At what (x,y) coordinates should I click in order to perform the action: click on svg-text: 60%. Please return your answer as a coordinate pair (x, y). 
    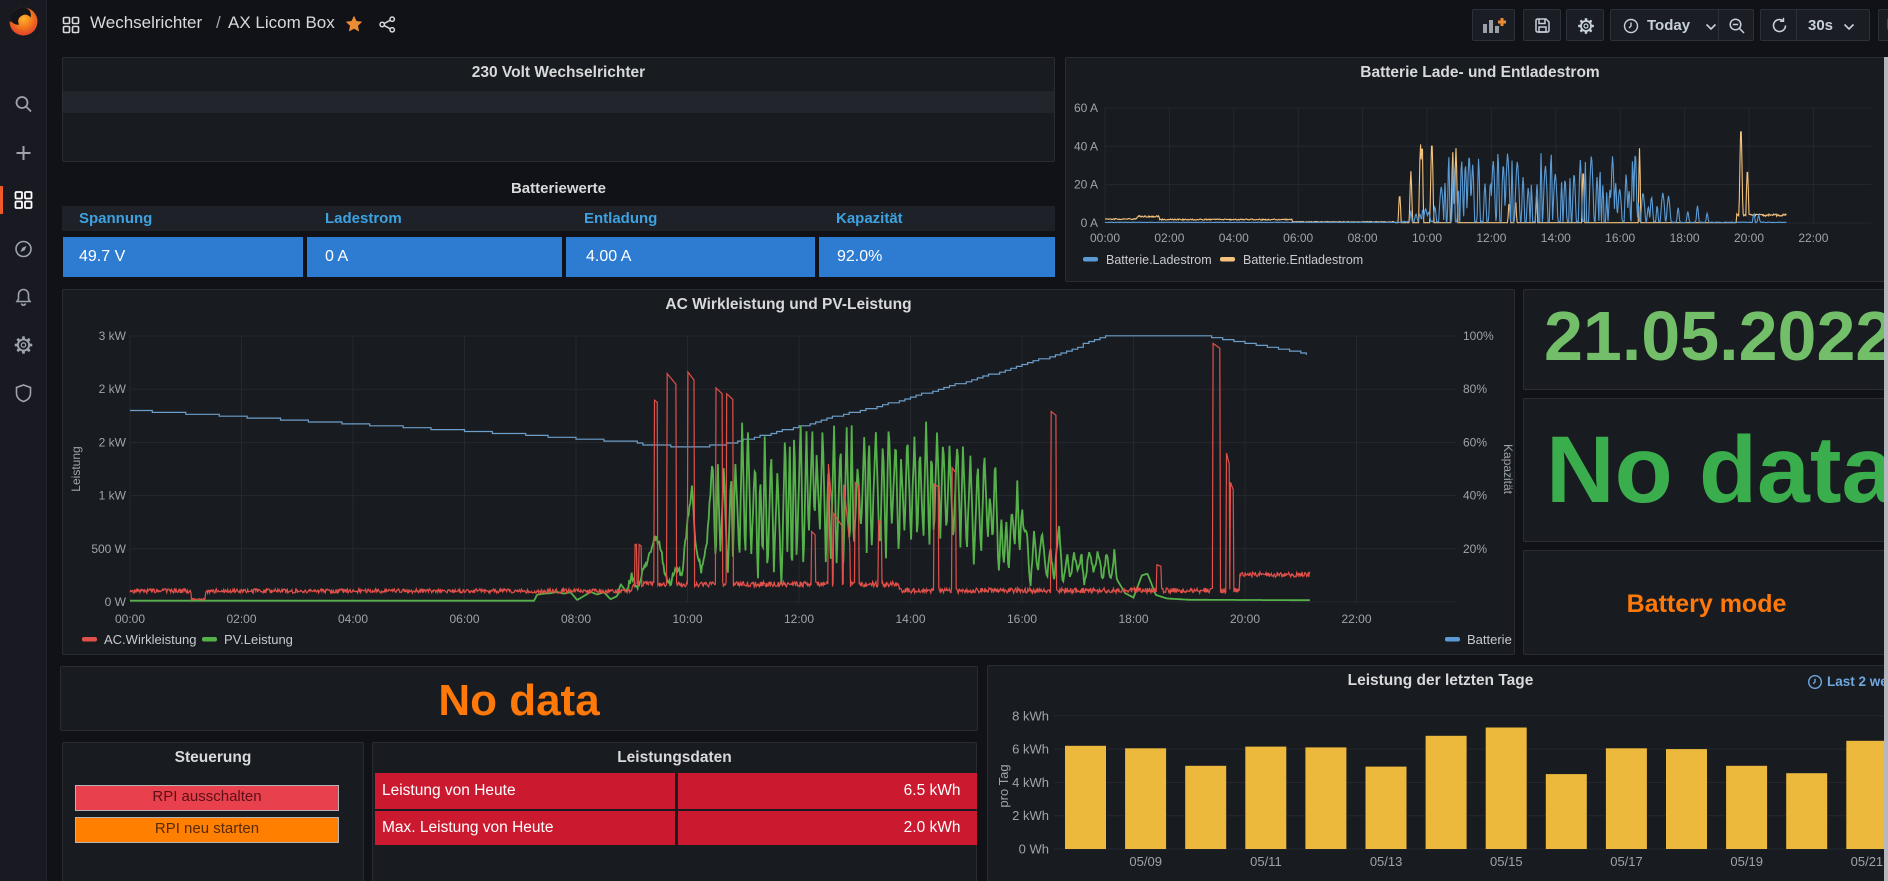
    Looking at the image, I should click on (1475, 442).